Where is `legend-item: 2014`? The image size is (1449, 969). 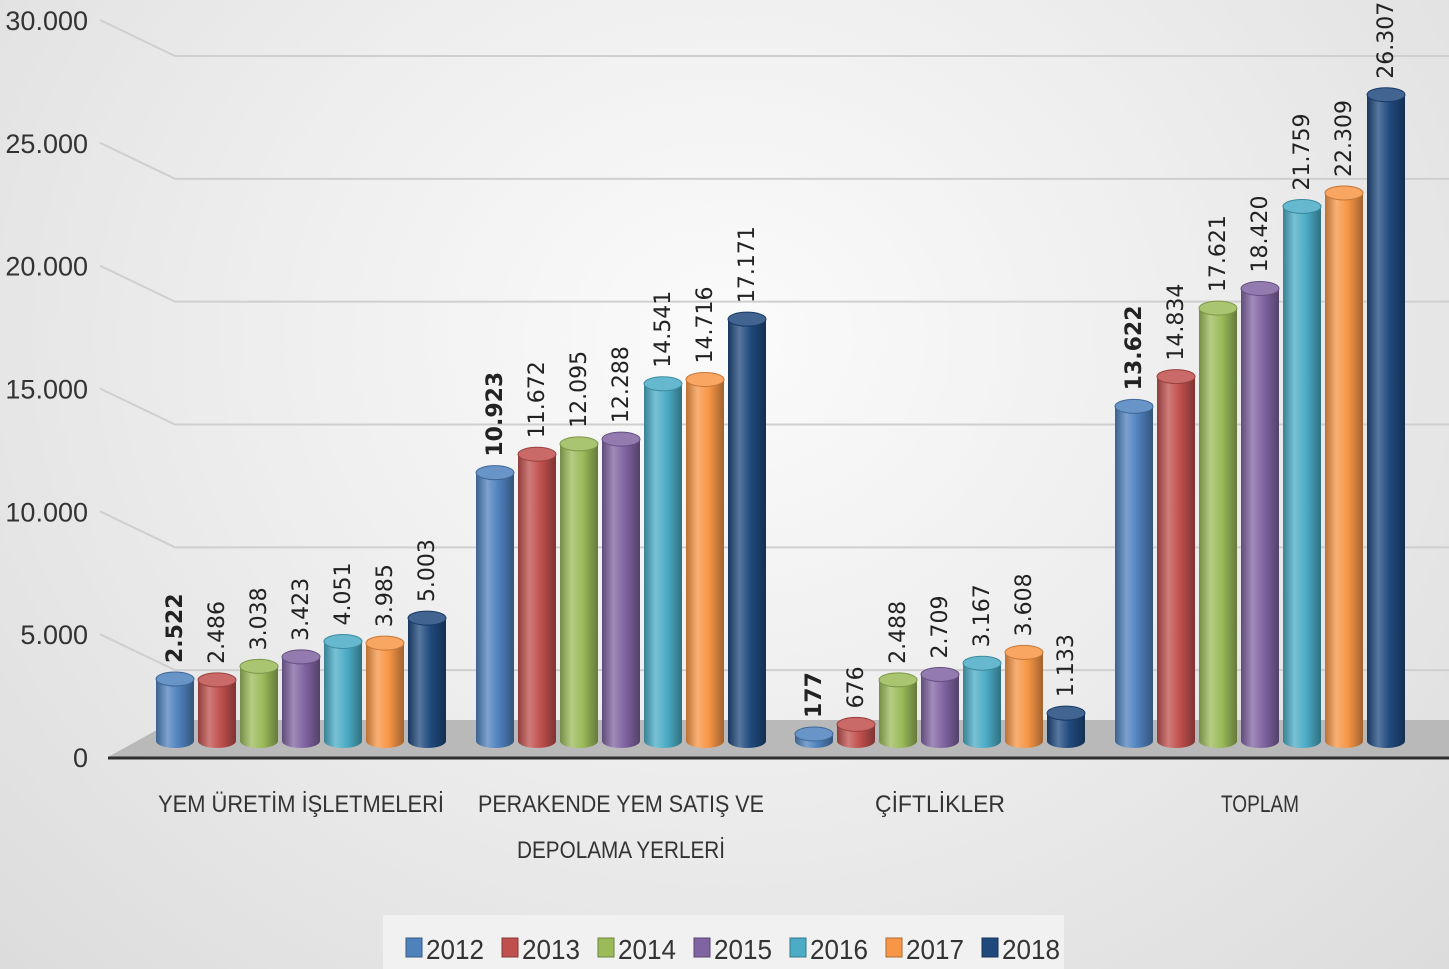
legend-item: 2014 is located at coordinates (636, 949).